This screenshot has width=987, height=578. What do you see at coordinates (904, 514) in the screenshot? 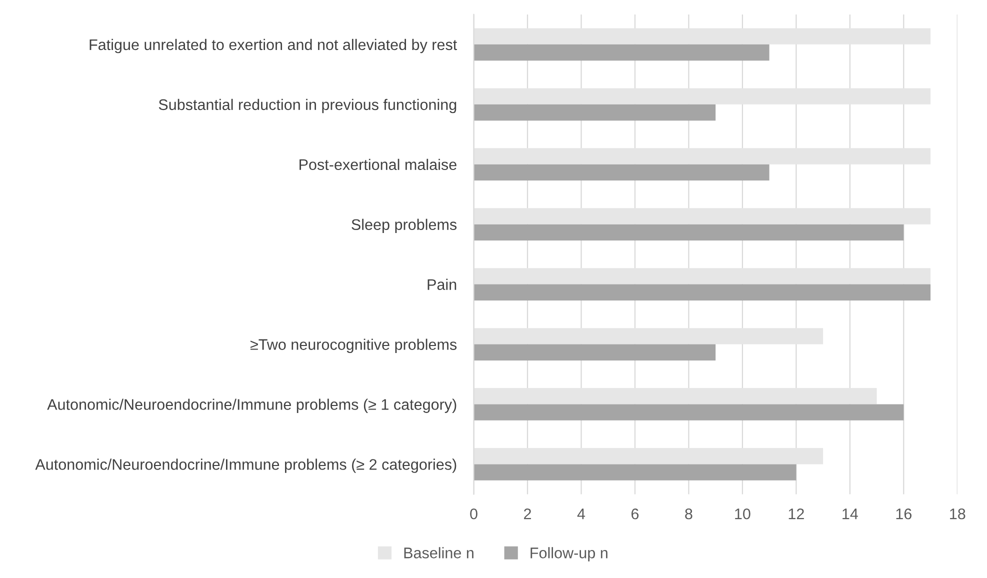
I see `x-tick-label: 16` at bounding box center [904, 514].